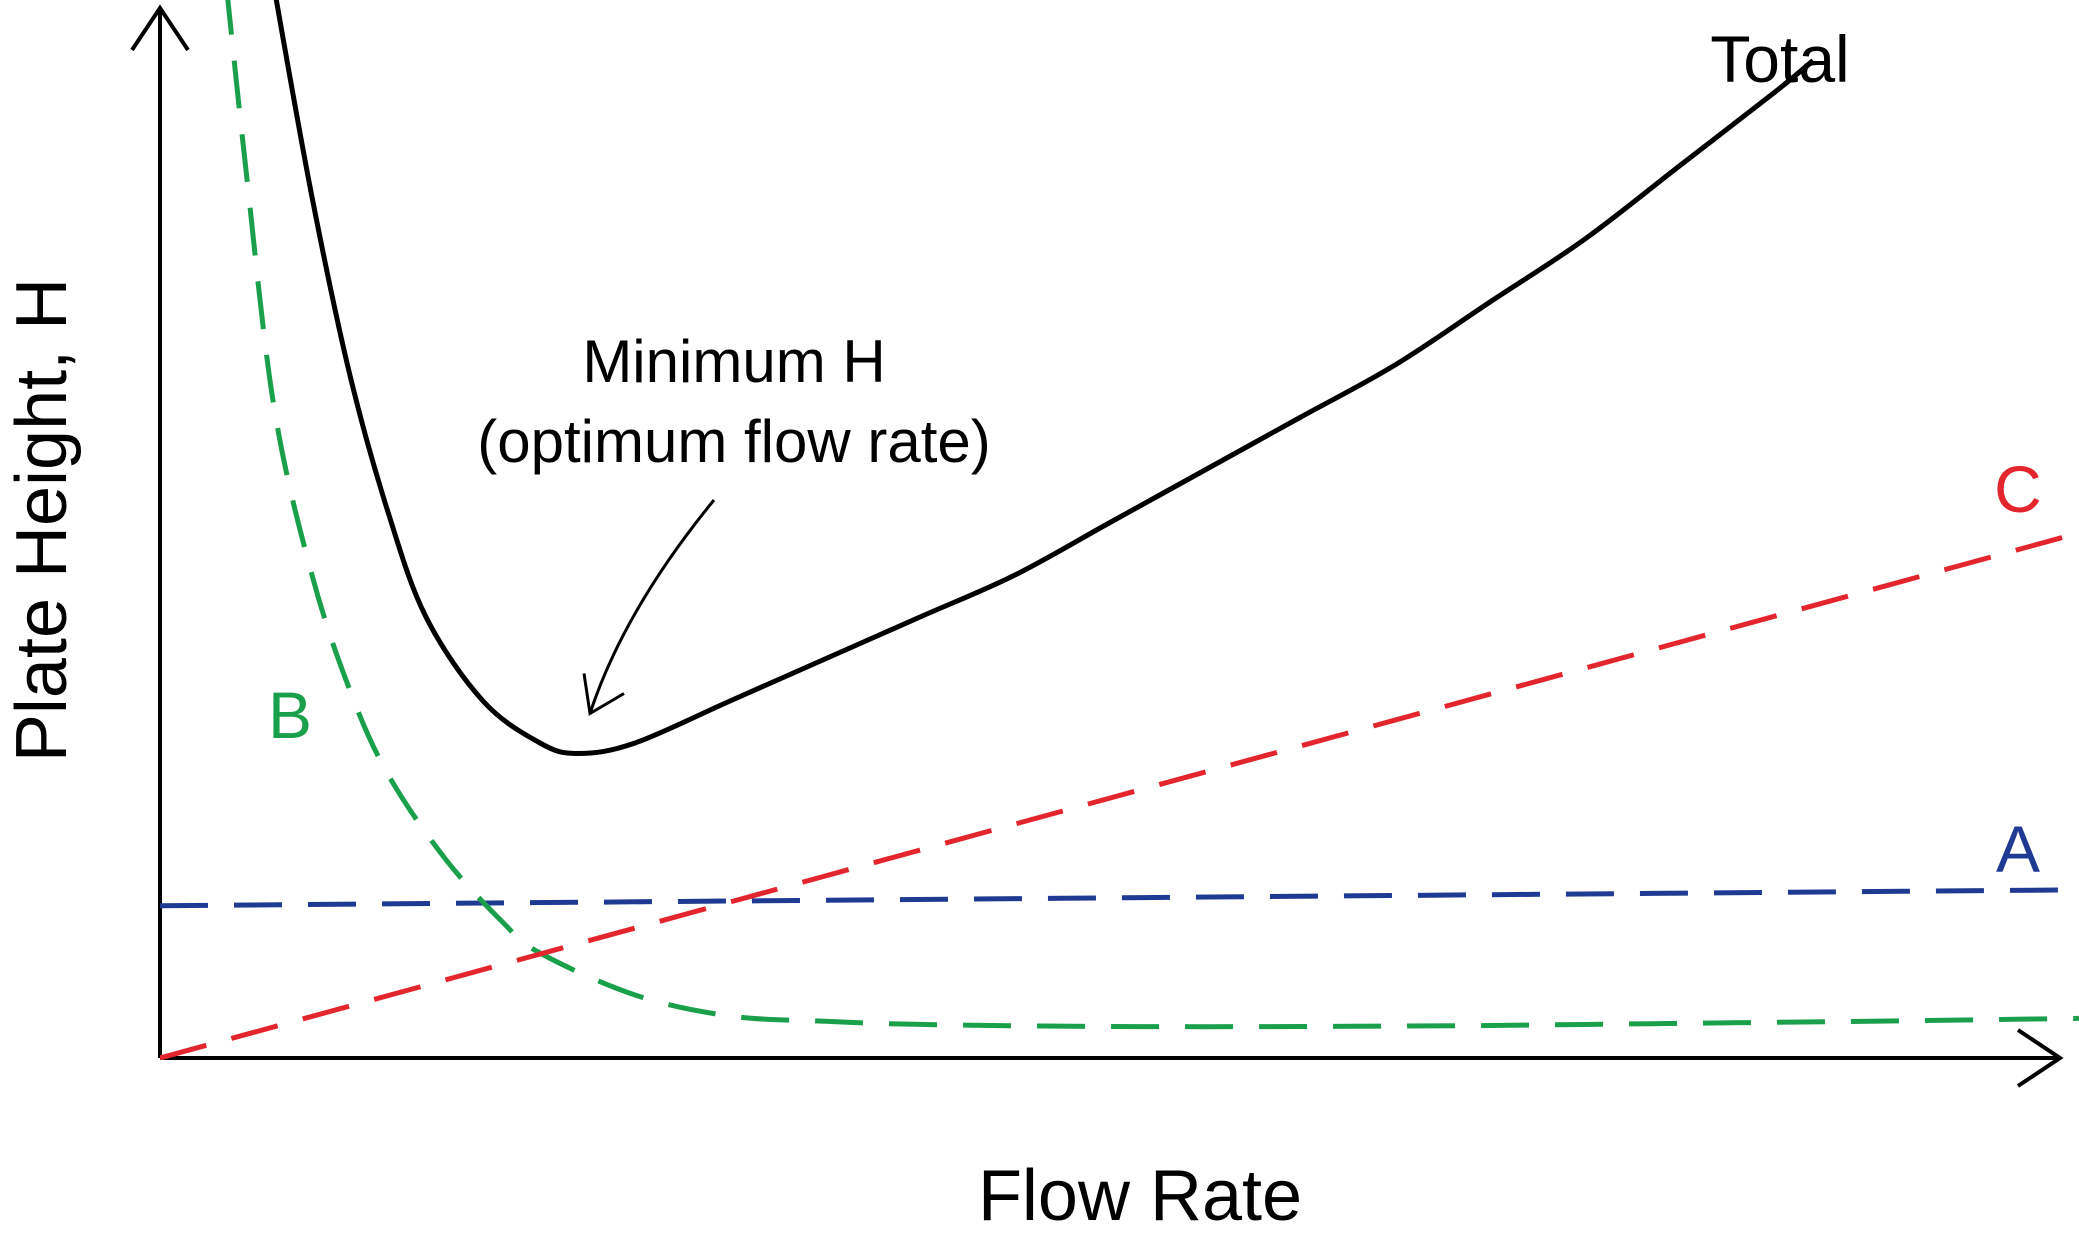  What do you see at coordinates (2040, 1058) in the screenshot?
I see `x-axis-arrowhead` at bounding box center [2040, 1058].